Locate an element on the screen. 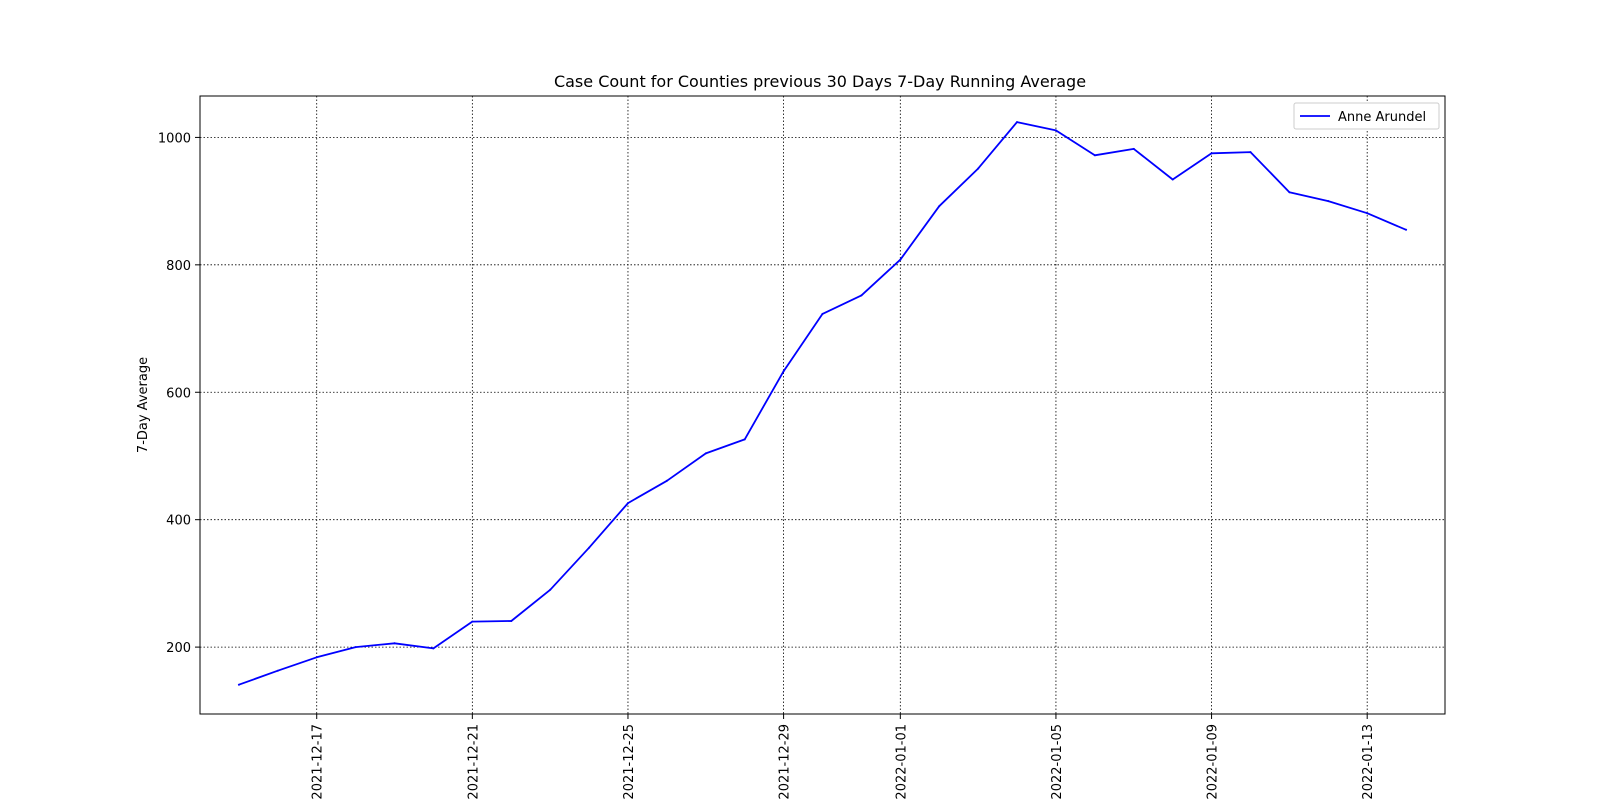  x-tick-label: 2021-12-25 is located at coordinates (629, 762).